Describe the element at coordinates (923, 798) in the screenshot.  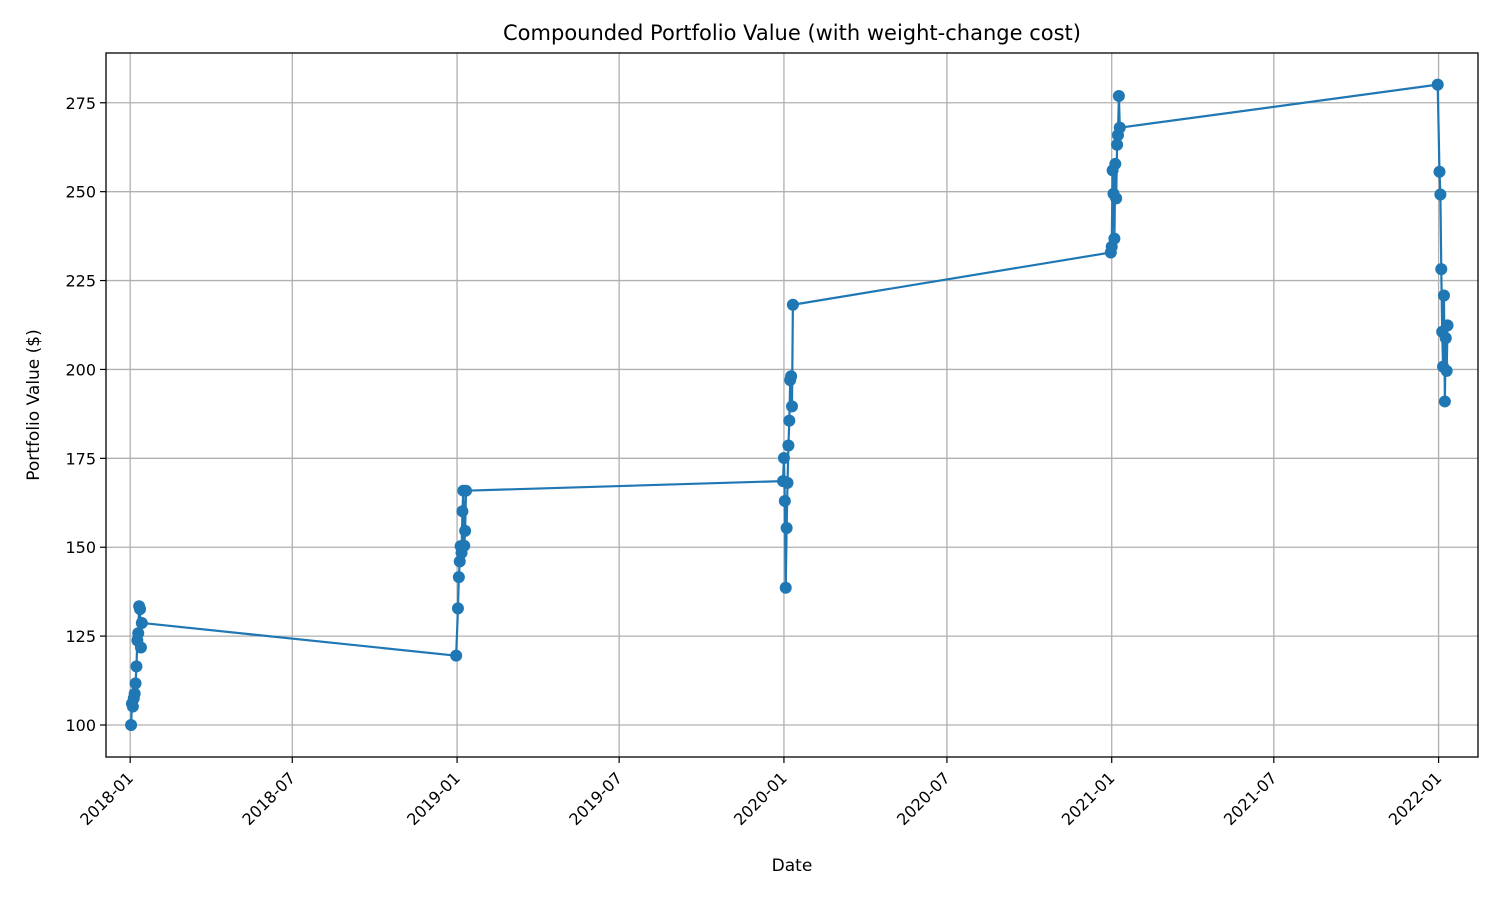
I see `x-tick-label: 2020-07` at that location.